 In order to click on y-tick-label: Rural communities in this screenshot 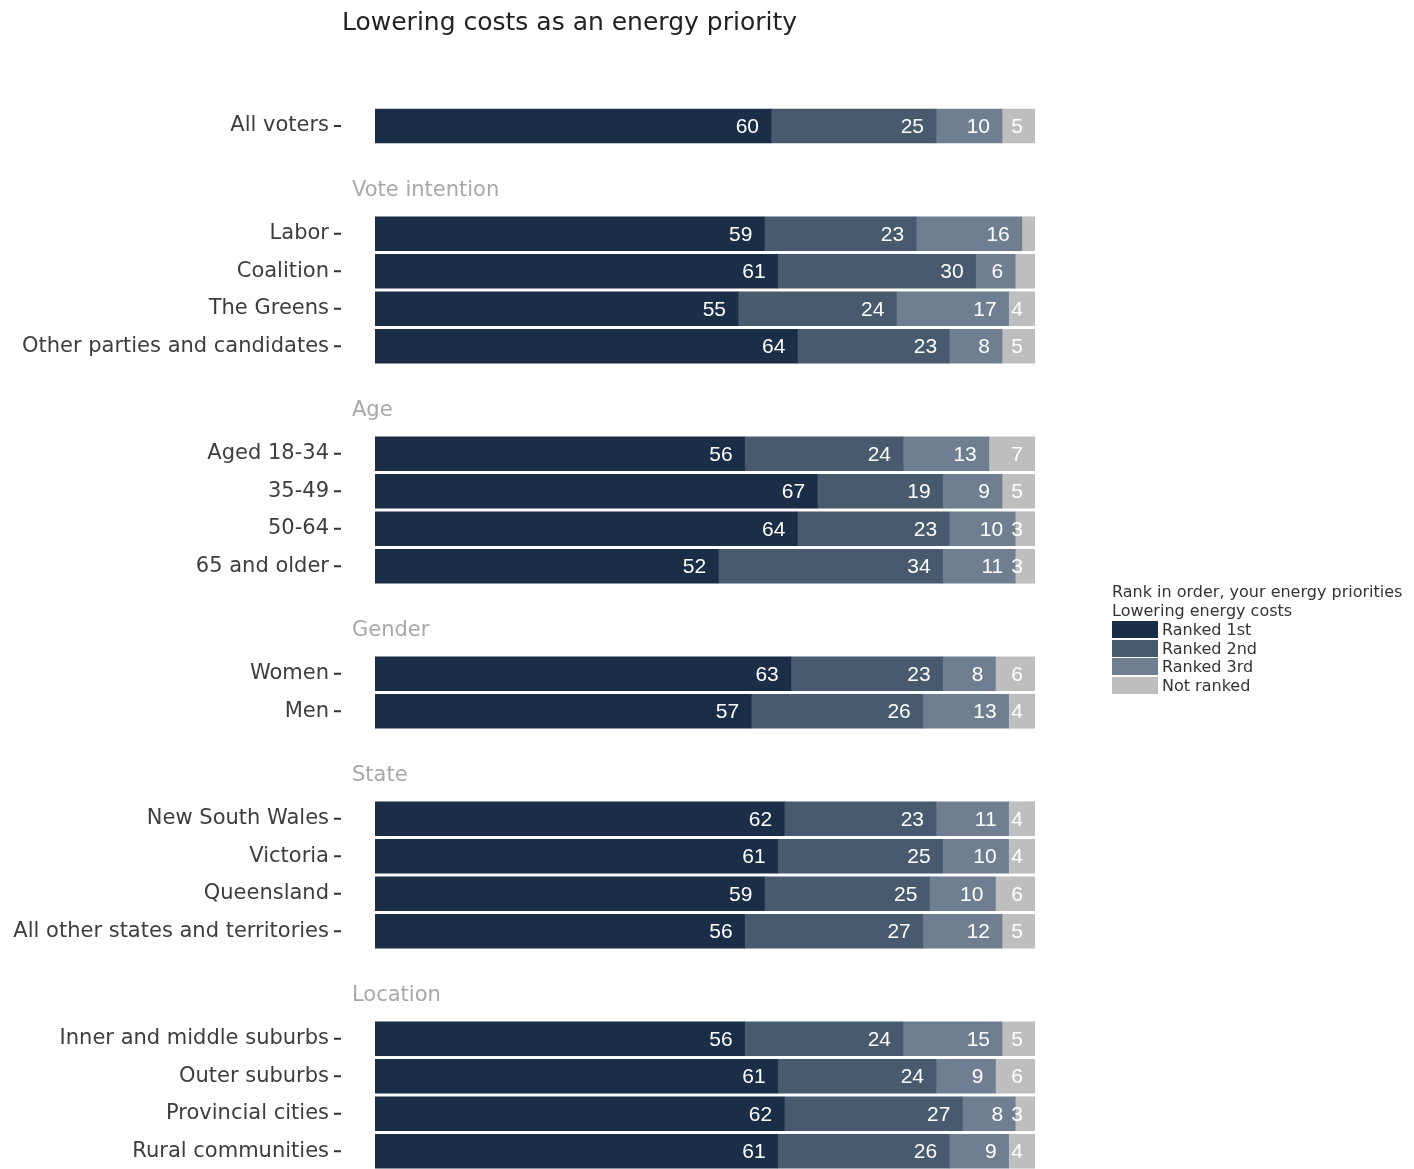, I will do `click(230, 1149)`.